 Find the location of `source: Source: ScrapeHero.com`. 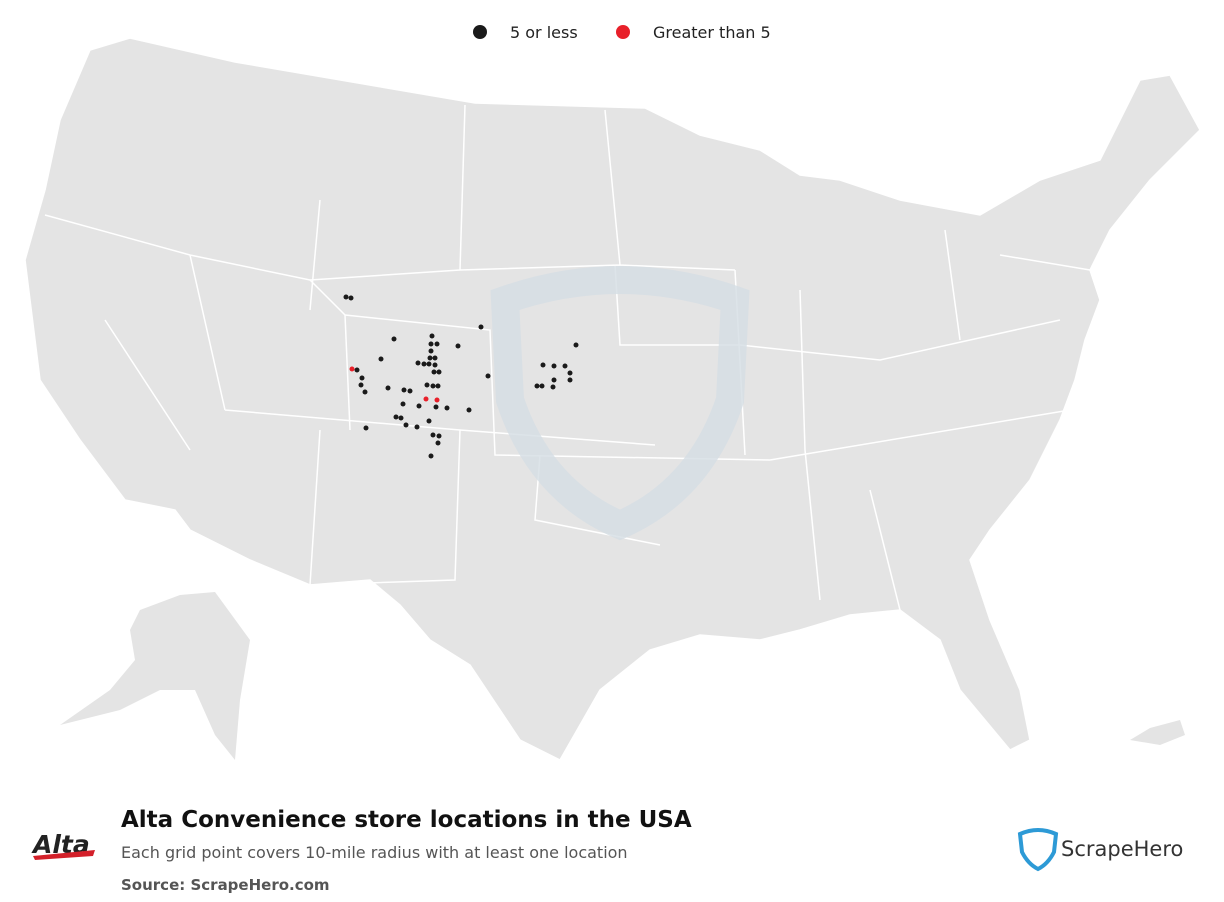

source: Source: ScrapeHero.com is located at coordinates (225, 885).